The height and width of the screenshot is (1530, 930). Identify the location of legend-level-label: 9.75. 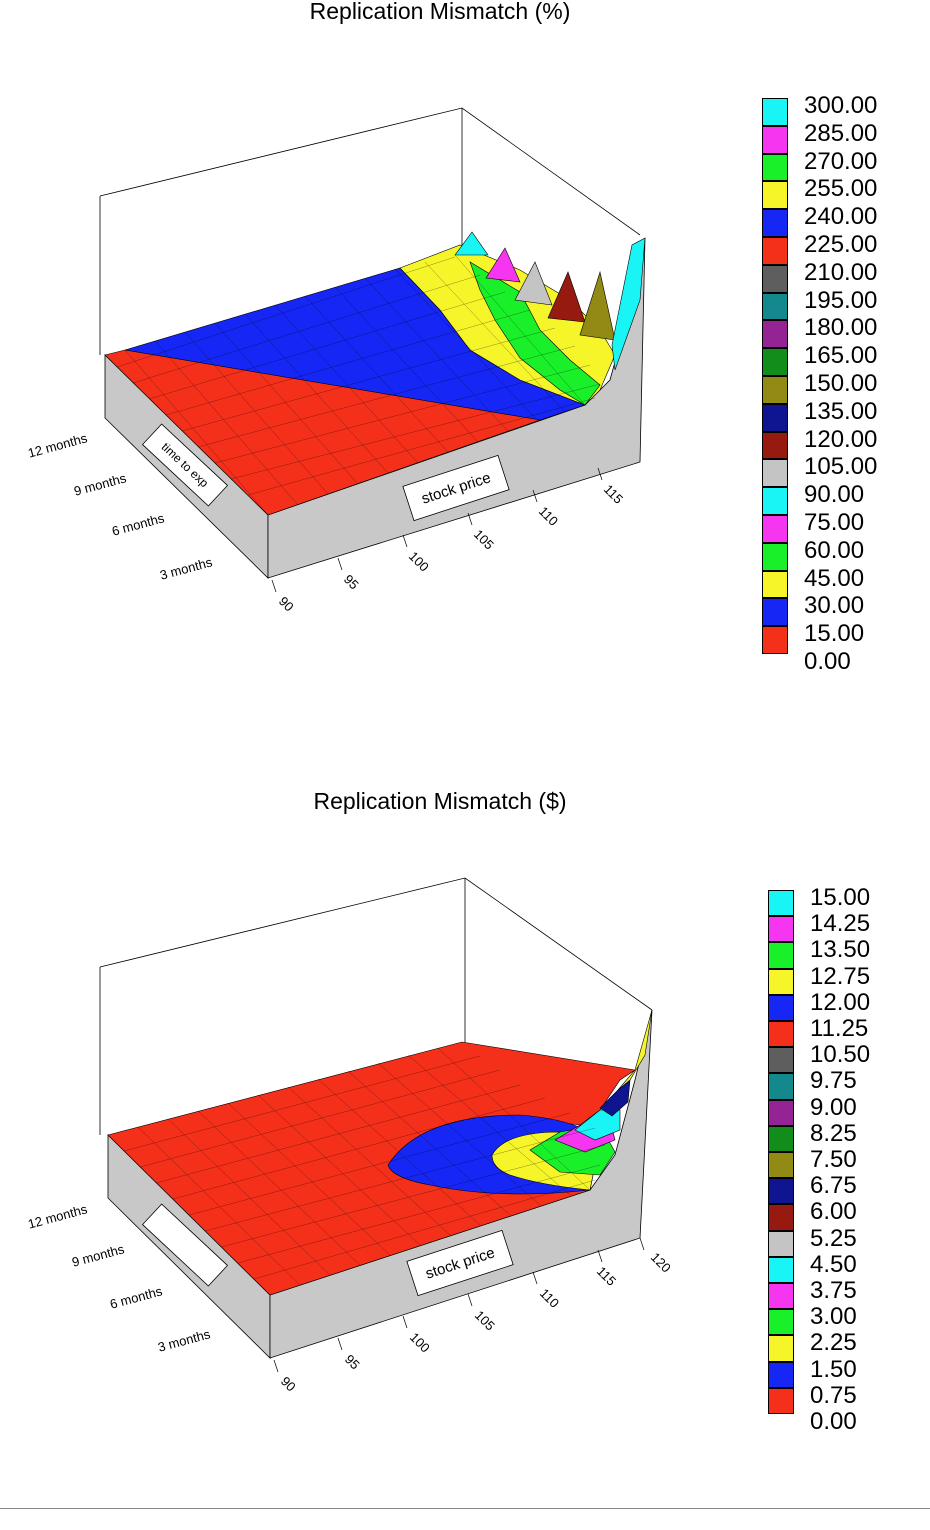
(833, 1081).